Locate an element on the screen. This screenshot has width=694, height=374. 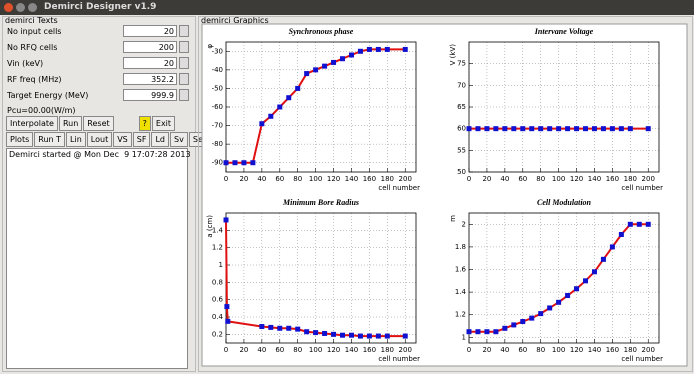
field-input: 200 is located at coordinates (150, 47).